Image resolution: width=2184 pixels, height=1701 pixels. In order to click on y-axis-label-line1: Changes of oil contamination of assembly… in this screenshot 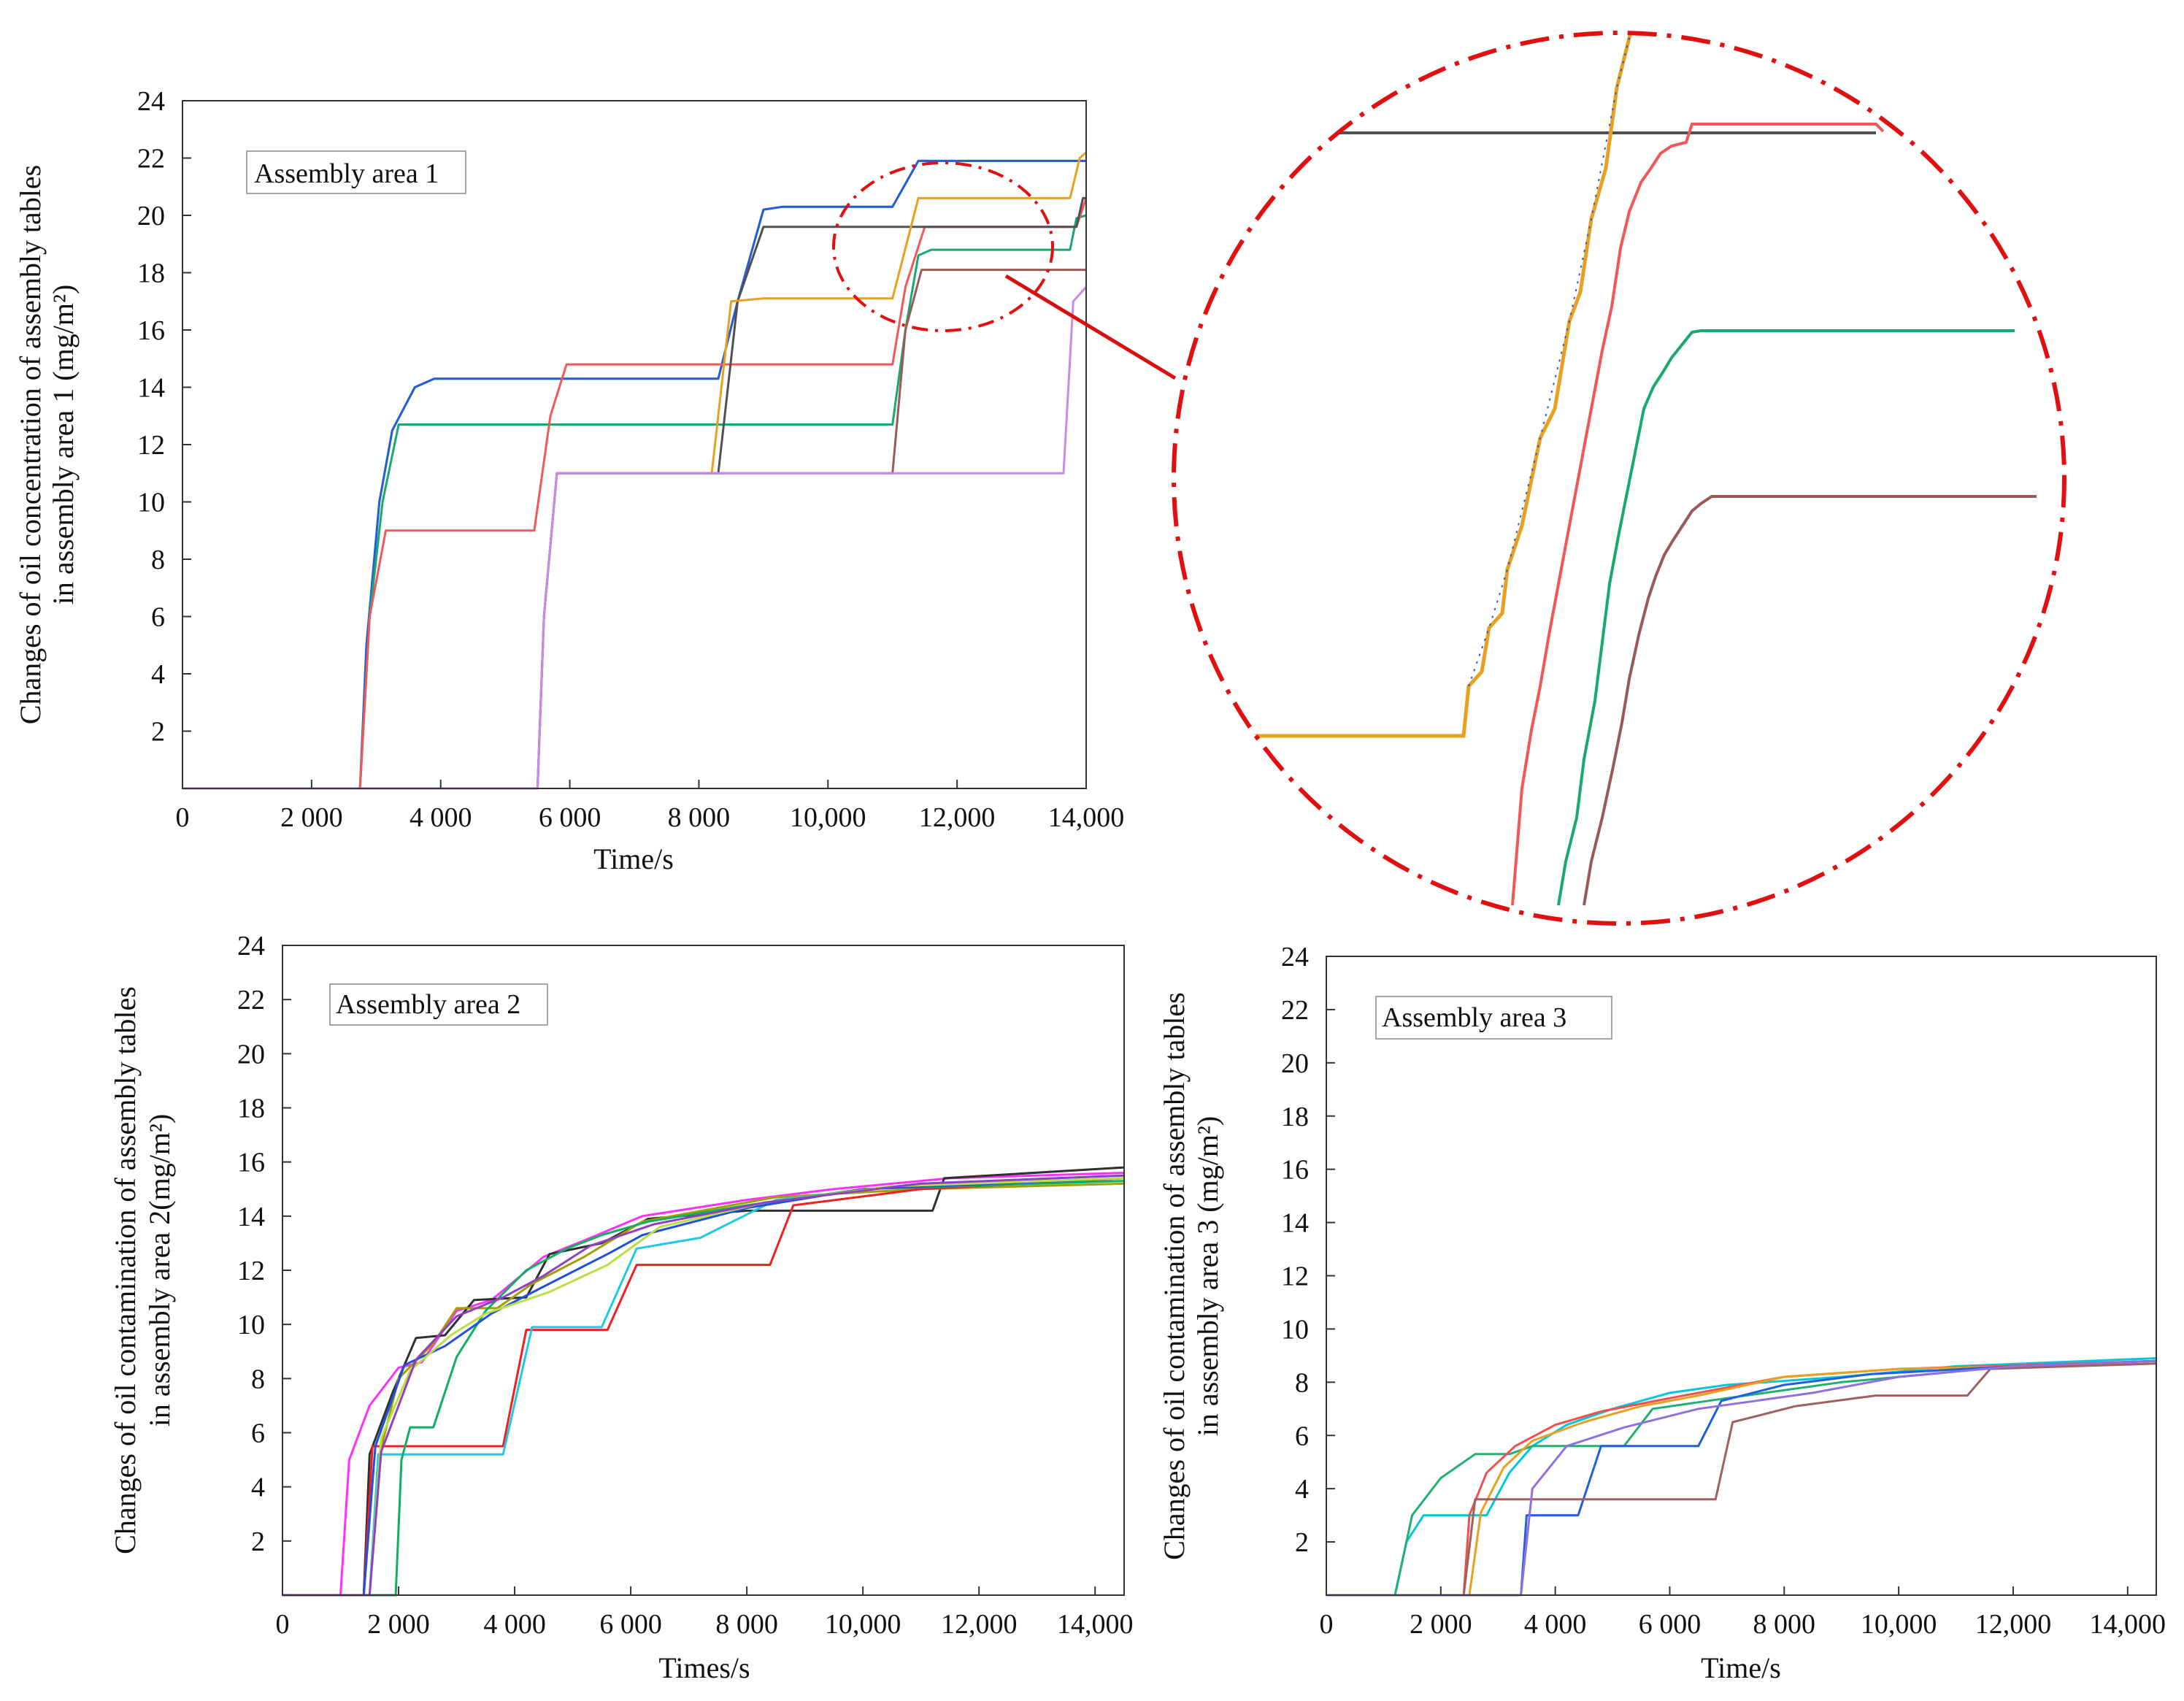, I will do `click(125, 1270)`.